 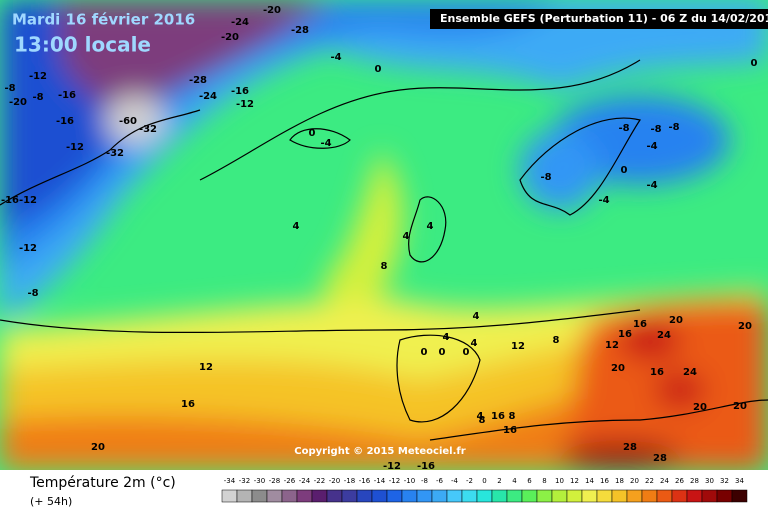 What do you see at coordinates (51, 501) in the screenshot?
I see `legend-lead: (+ 54h)` at bounding box center [51, 501].